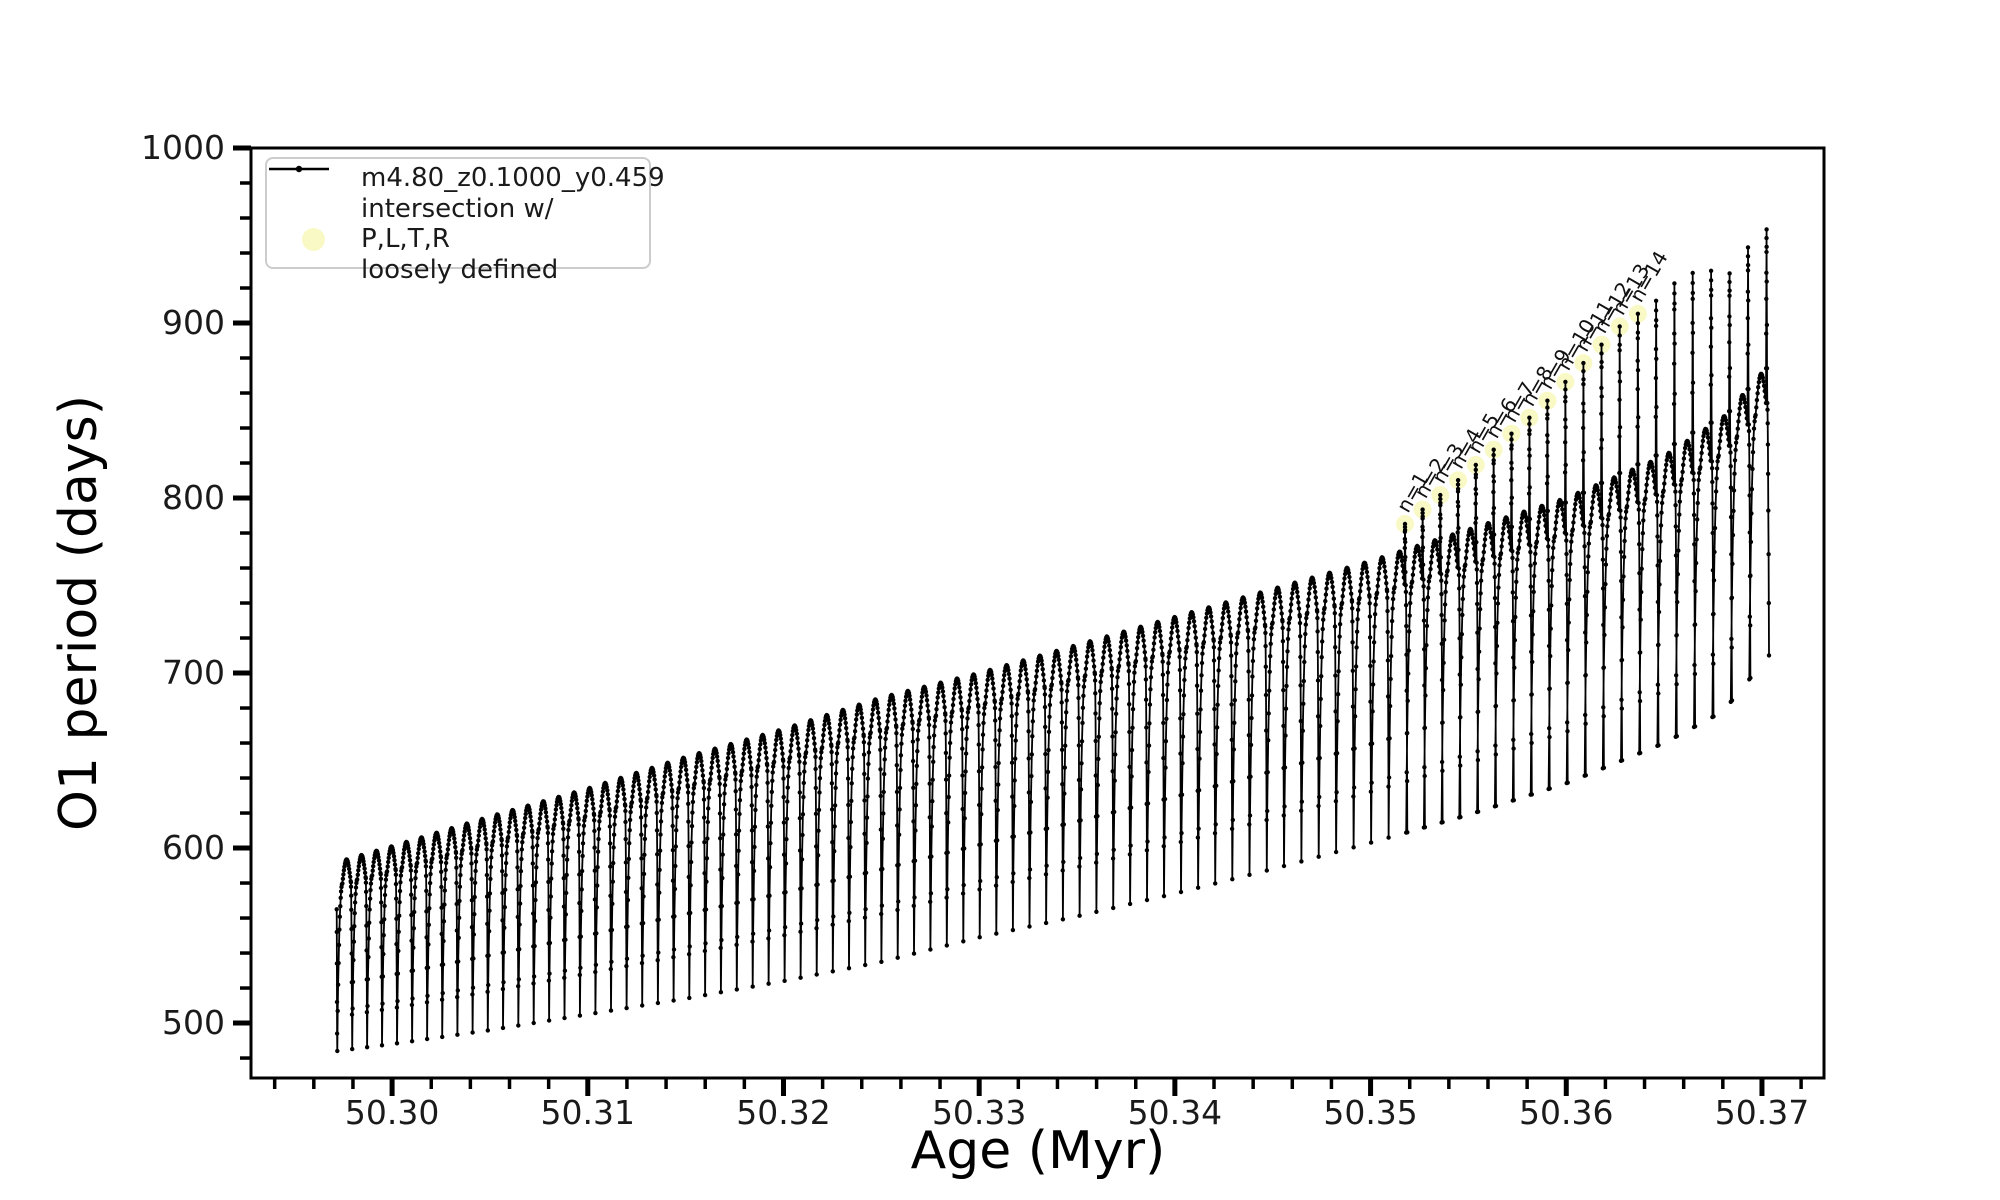  Describe the element at coordinates (513, 178) in the screenshot. I see `legend-series-label: m4.80_z0.1000_y0.459` at that location.